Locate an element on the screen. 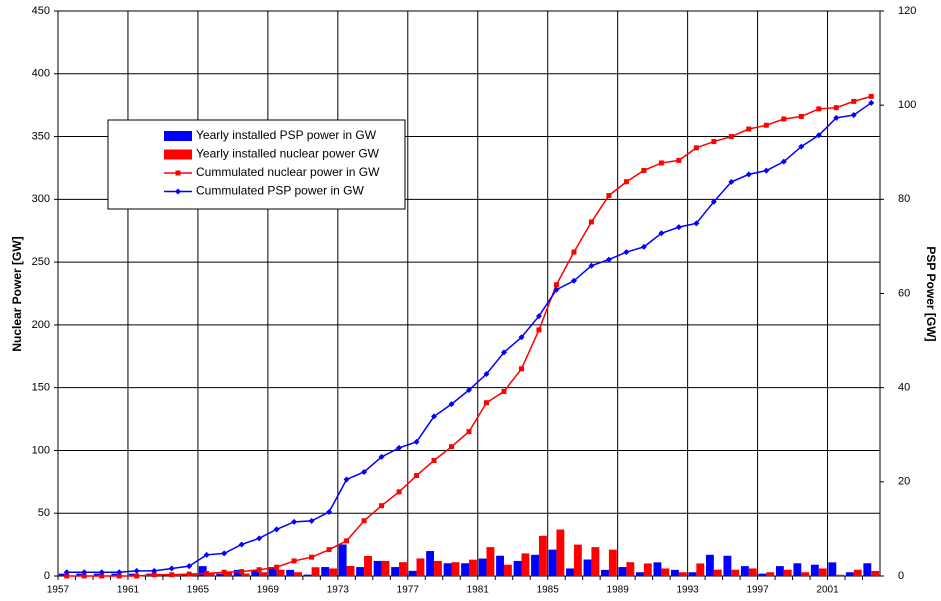 The image size is (941, 601). y2-tick-label: 120 is located at coordinates (907, 11).